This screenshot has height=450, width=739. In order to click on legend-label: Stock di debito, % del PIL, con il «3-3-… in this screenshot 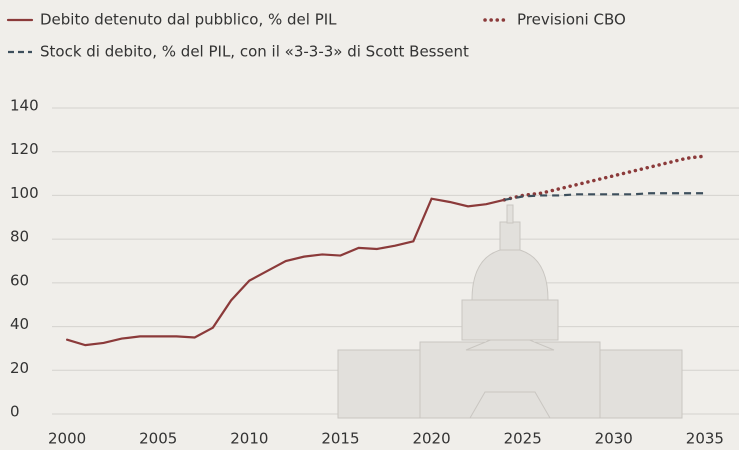, I will do `click(254, 52)`.